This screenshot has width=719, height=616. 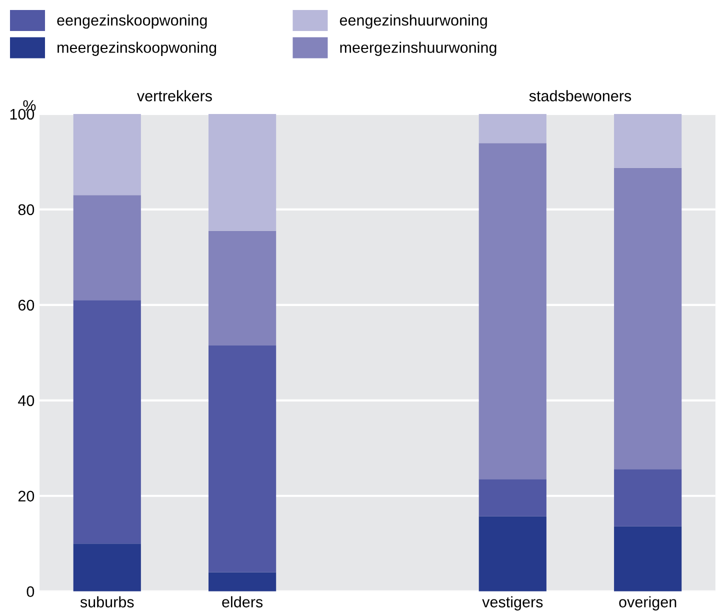 What do you see at coordinates (174, 96) in the screenshot?
I see `text: vertrekkers` at bounding box center [174, 96].